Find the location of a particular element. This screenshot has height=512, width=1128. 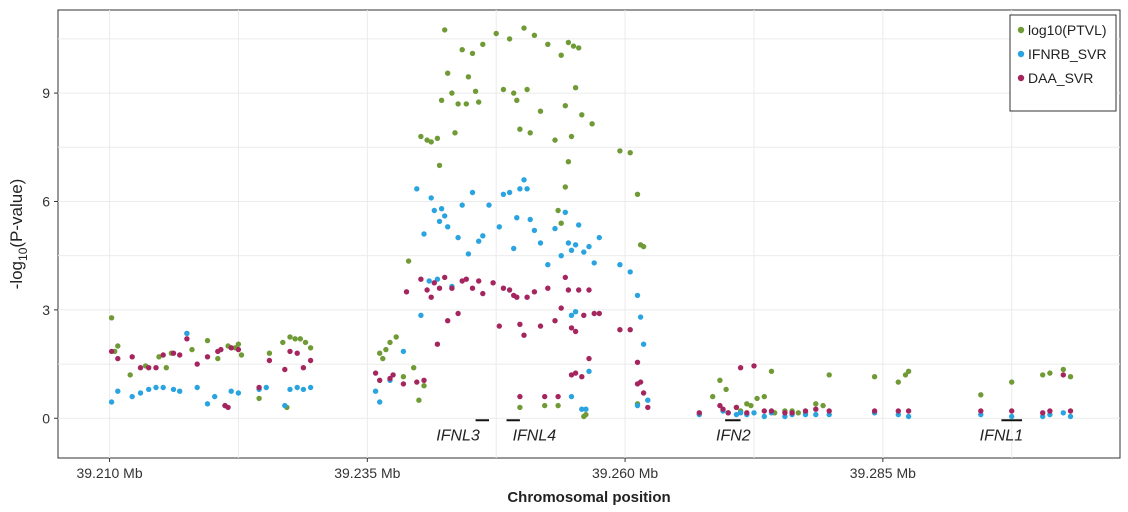

x-tick-label: 39.285 Mb is located at coordinates (883, 473).